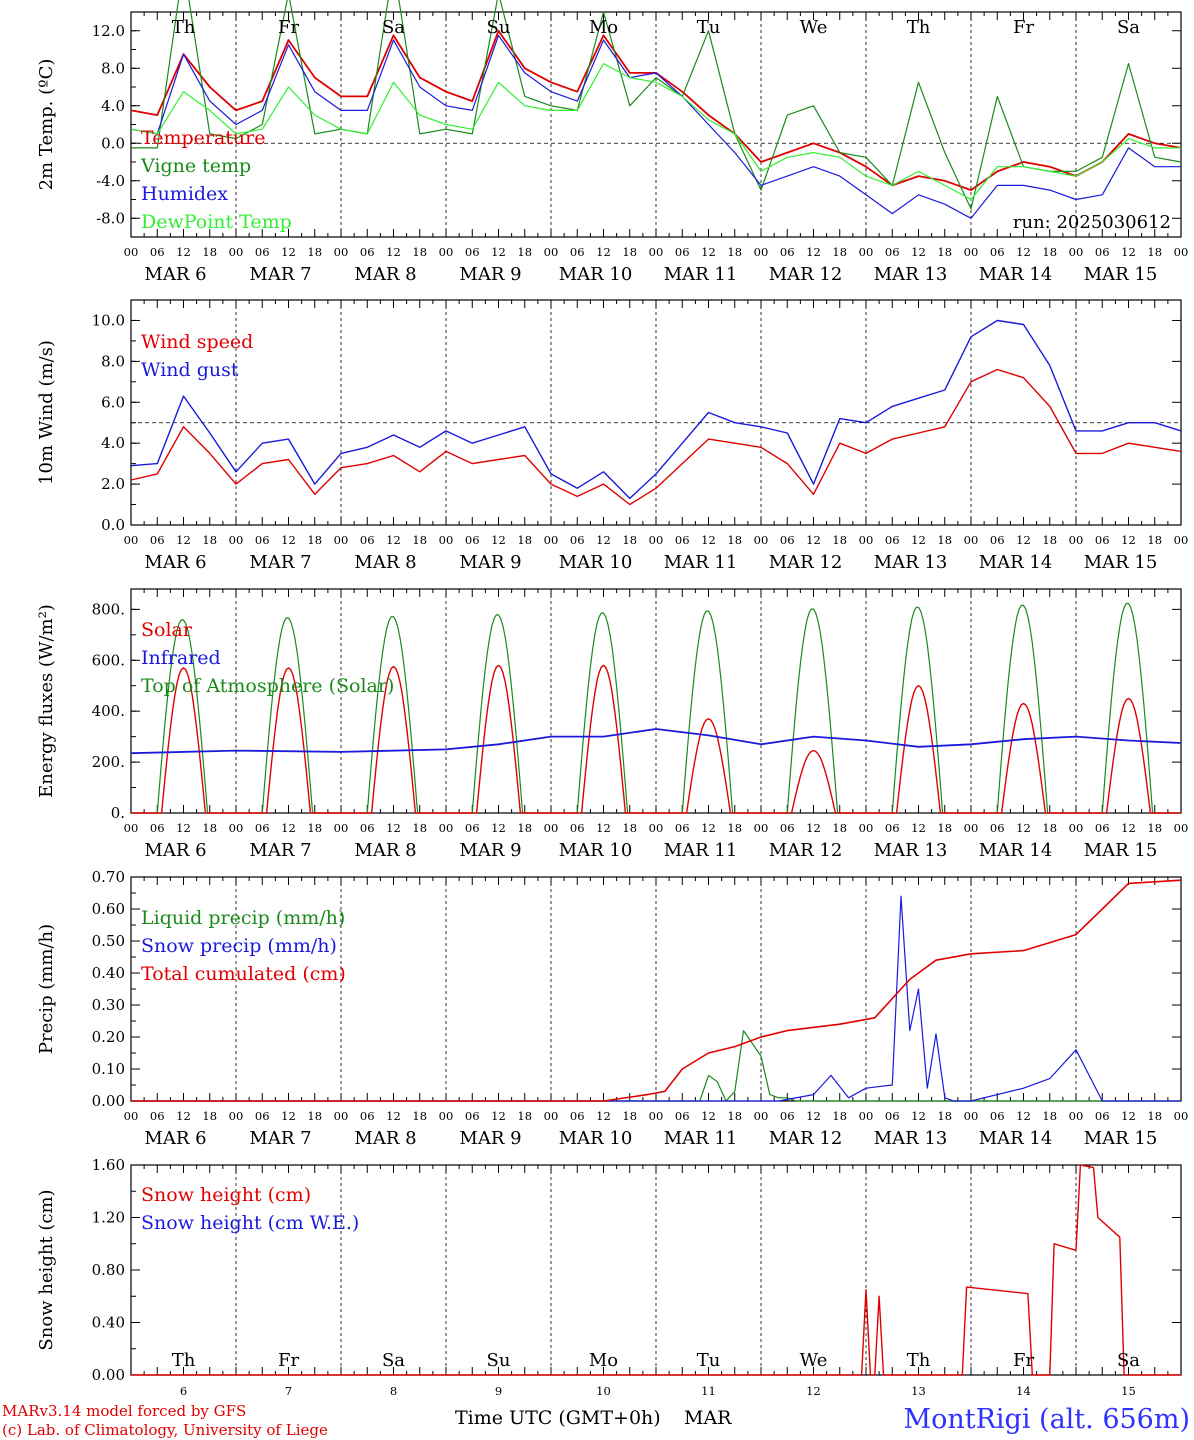 This screenshot has width=1194, height=1440. Describe the element at coordinates (280, 274) in the screenshot. I see `date-label: MAR 7` at that location.